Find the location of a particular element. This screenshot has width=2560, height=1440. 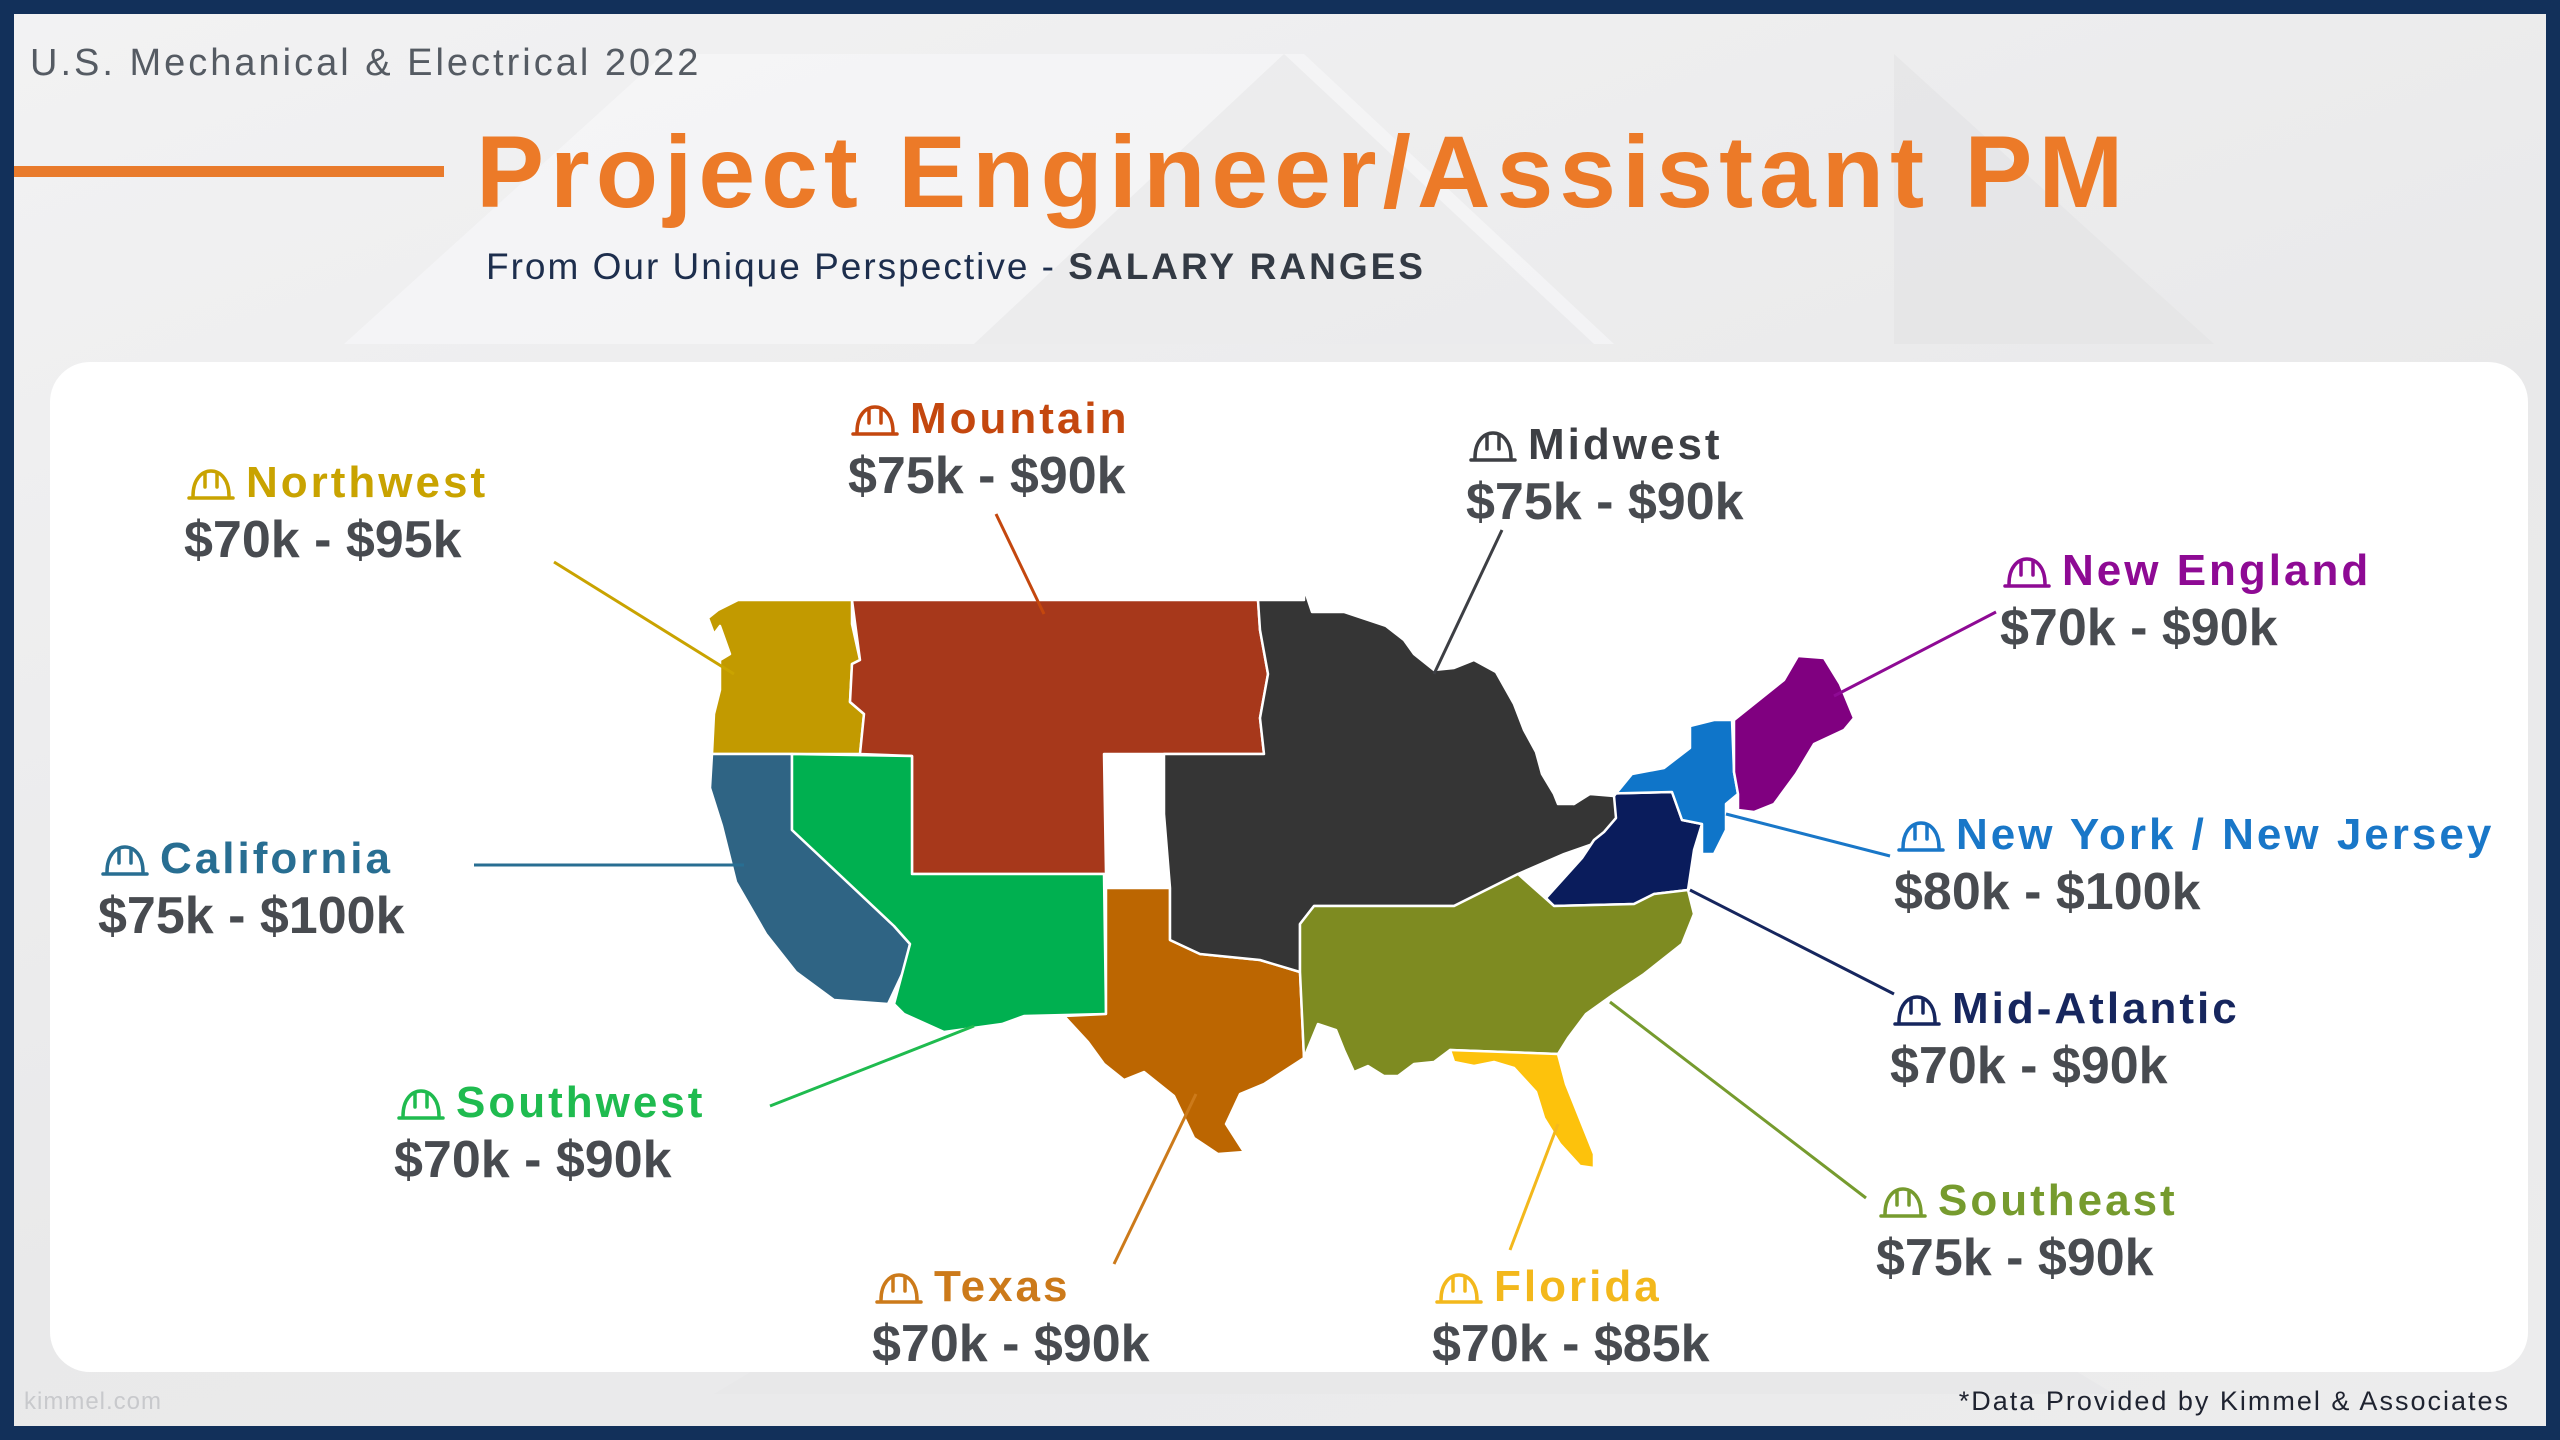

region-shape-new-york-new-jersey is located at coordinates (1664, 787).